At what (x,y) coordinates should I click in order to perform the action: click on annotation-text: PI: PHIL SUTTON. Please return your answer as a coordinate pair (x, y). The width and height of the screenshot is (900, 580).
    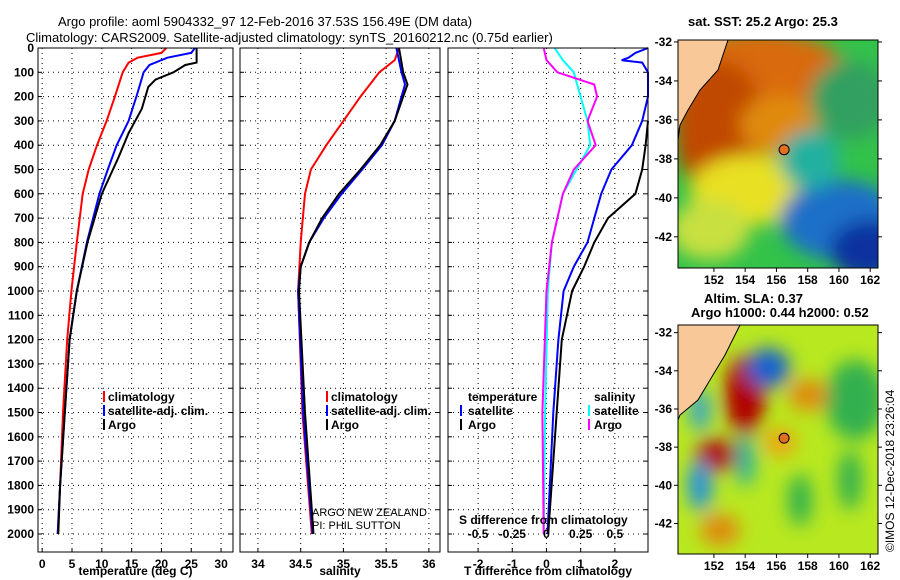
    Looking at the image, I should click on (356, 526).